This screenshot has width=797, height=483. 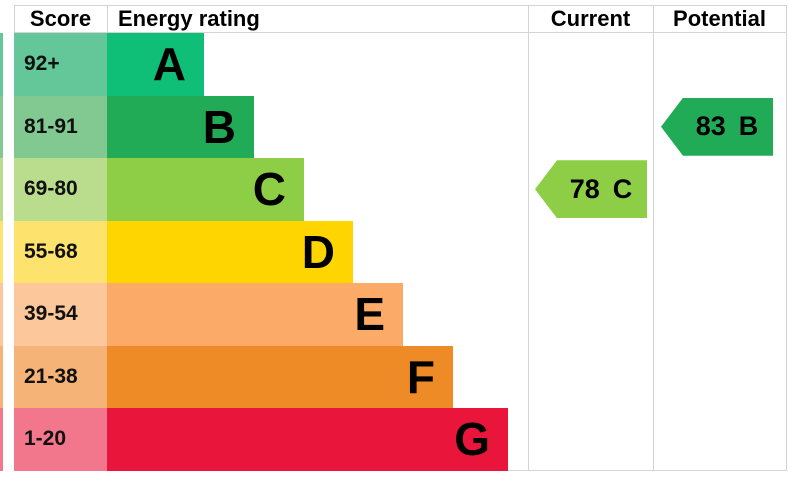 I want to click on band-row: 55-68 D, so click(x=398, y=251).